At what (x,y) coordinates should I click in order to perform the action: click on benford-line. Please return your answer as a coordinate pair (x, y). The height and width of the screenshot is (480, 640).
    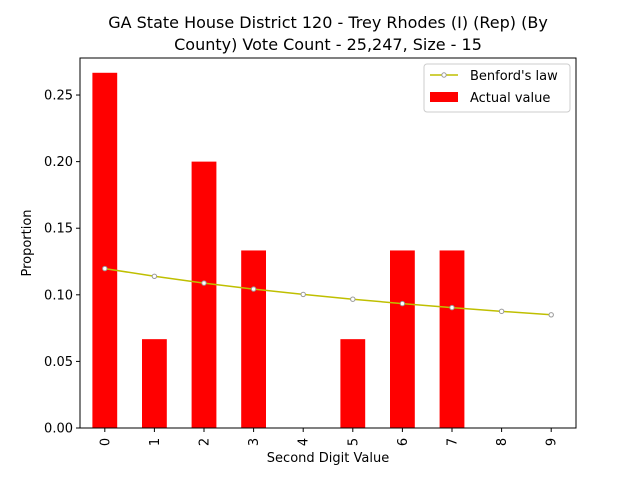
    Looking at the image, I should click on (328, 291).